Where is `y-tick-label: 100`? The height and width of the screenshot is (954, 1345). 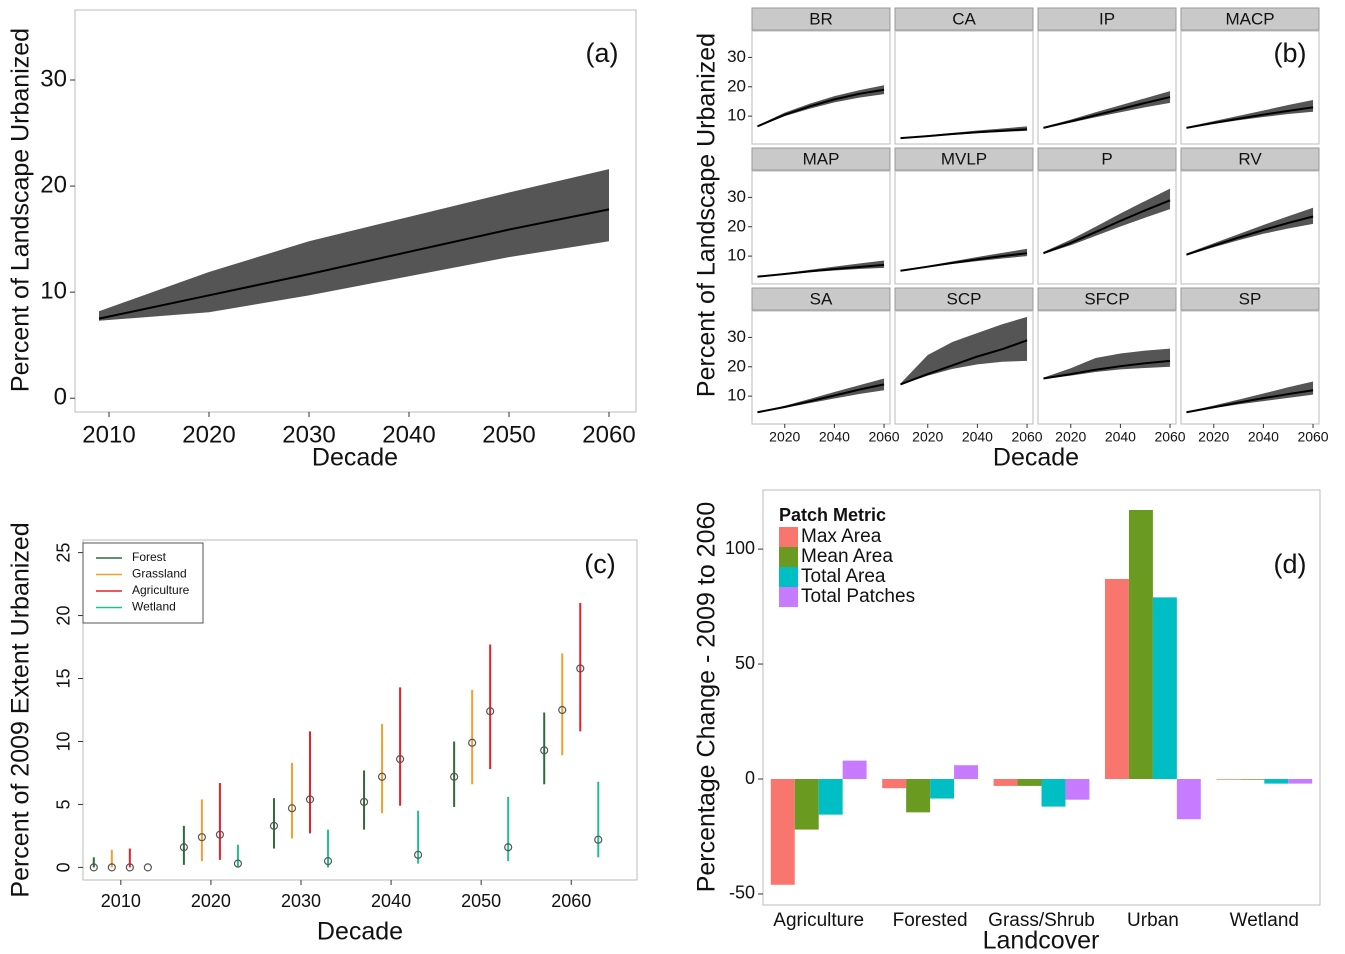 y-tick-label: 100 is located at coordinates (740, 548).